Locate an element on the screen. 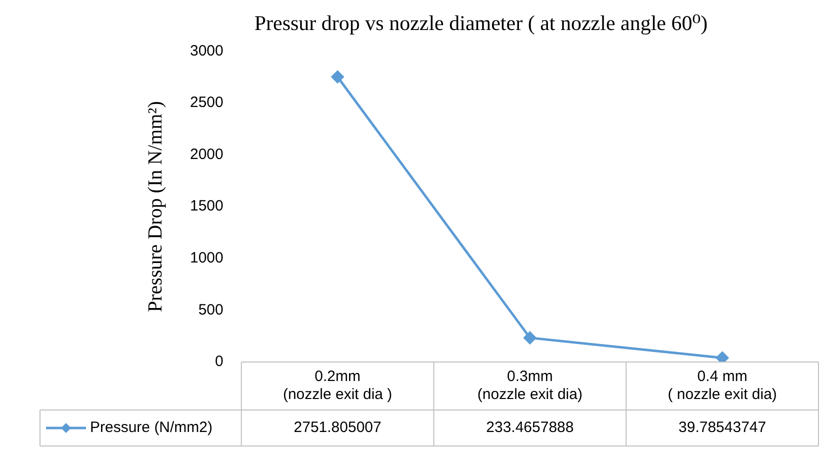 This screenshot has height=450, width=826. y-tick-label: 500 is located at coordinates (211, 309).